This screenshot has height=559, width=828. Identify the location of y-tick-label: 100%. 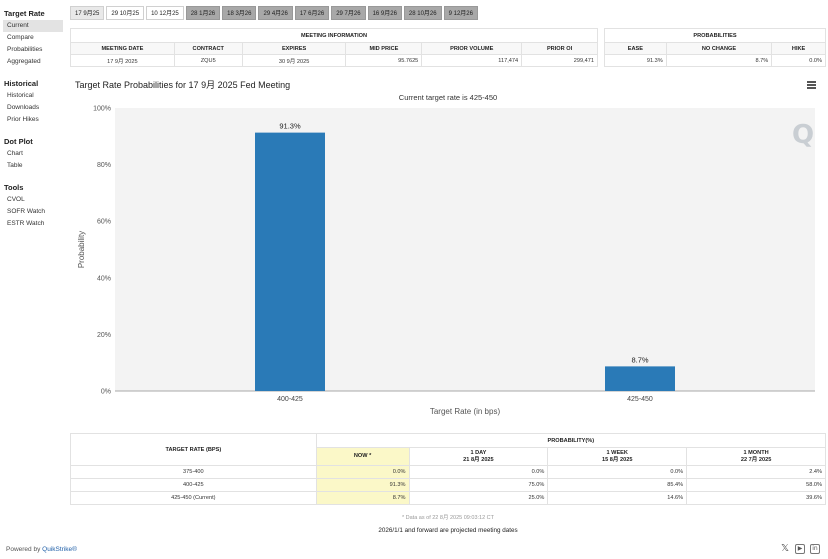
(102, 109).